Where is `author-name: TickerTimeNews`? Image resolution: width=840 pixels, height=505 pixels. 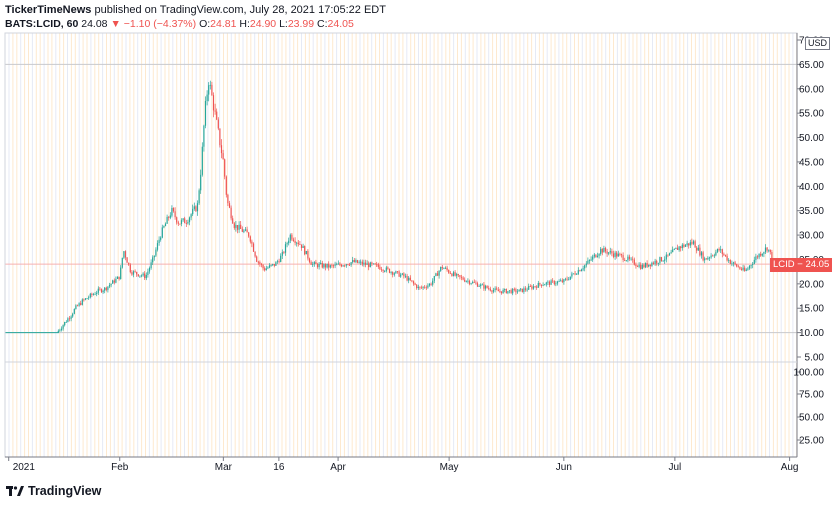 author-name: TickerTimeNews is located at coordinates (48, 10).